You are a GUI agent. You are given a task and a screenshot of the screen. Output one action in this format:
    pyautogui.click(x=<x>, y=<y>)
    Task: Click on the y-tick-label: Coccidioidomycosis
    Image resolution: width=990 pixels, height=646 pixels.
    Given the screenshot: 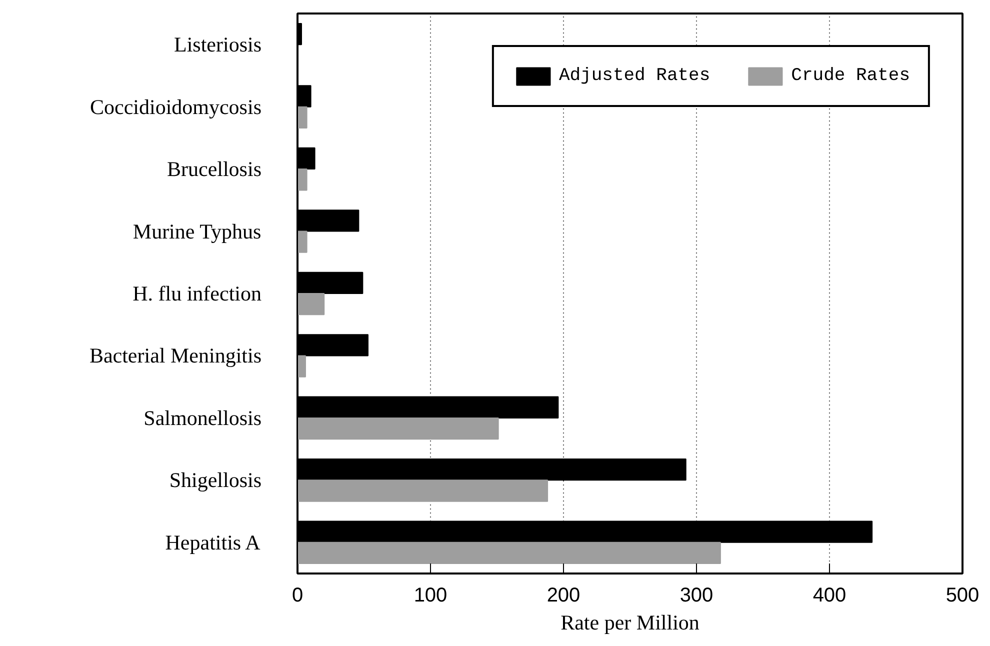 What is the action you would take?
    pyautogui.click(x=176, y=106)
    